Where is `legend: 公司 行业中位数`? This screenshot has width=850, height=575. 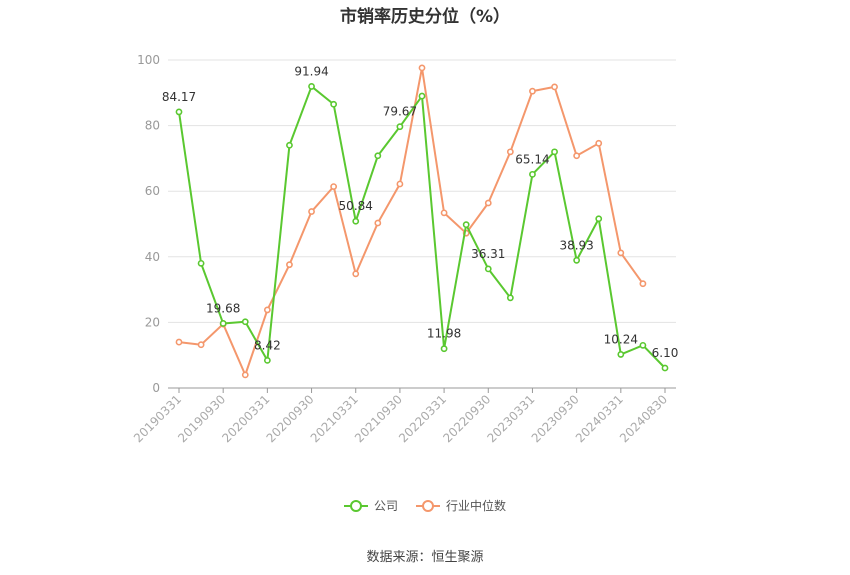 legend: 公司 行业中位数 is located at coordinates (425, 505).